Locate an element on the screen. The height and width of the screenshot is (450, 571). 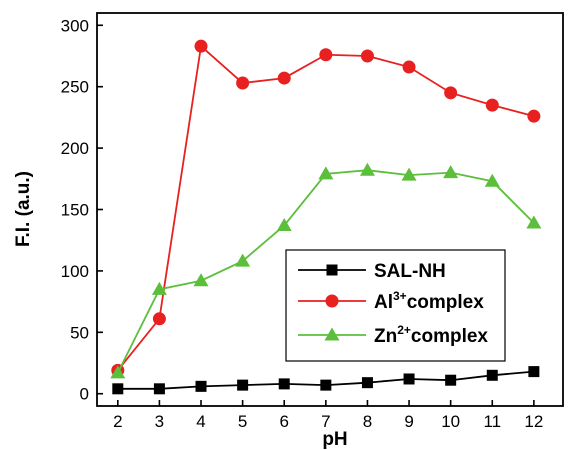
x-tick-label: 4 is located at coordinates (200, 421).